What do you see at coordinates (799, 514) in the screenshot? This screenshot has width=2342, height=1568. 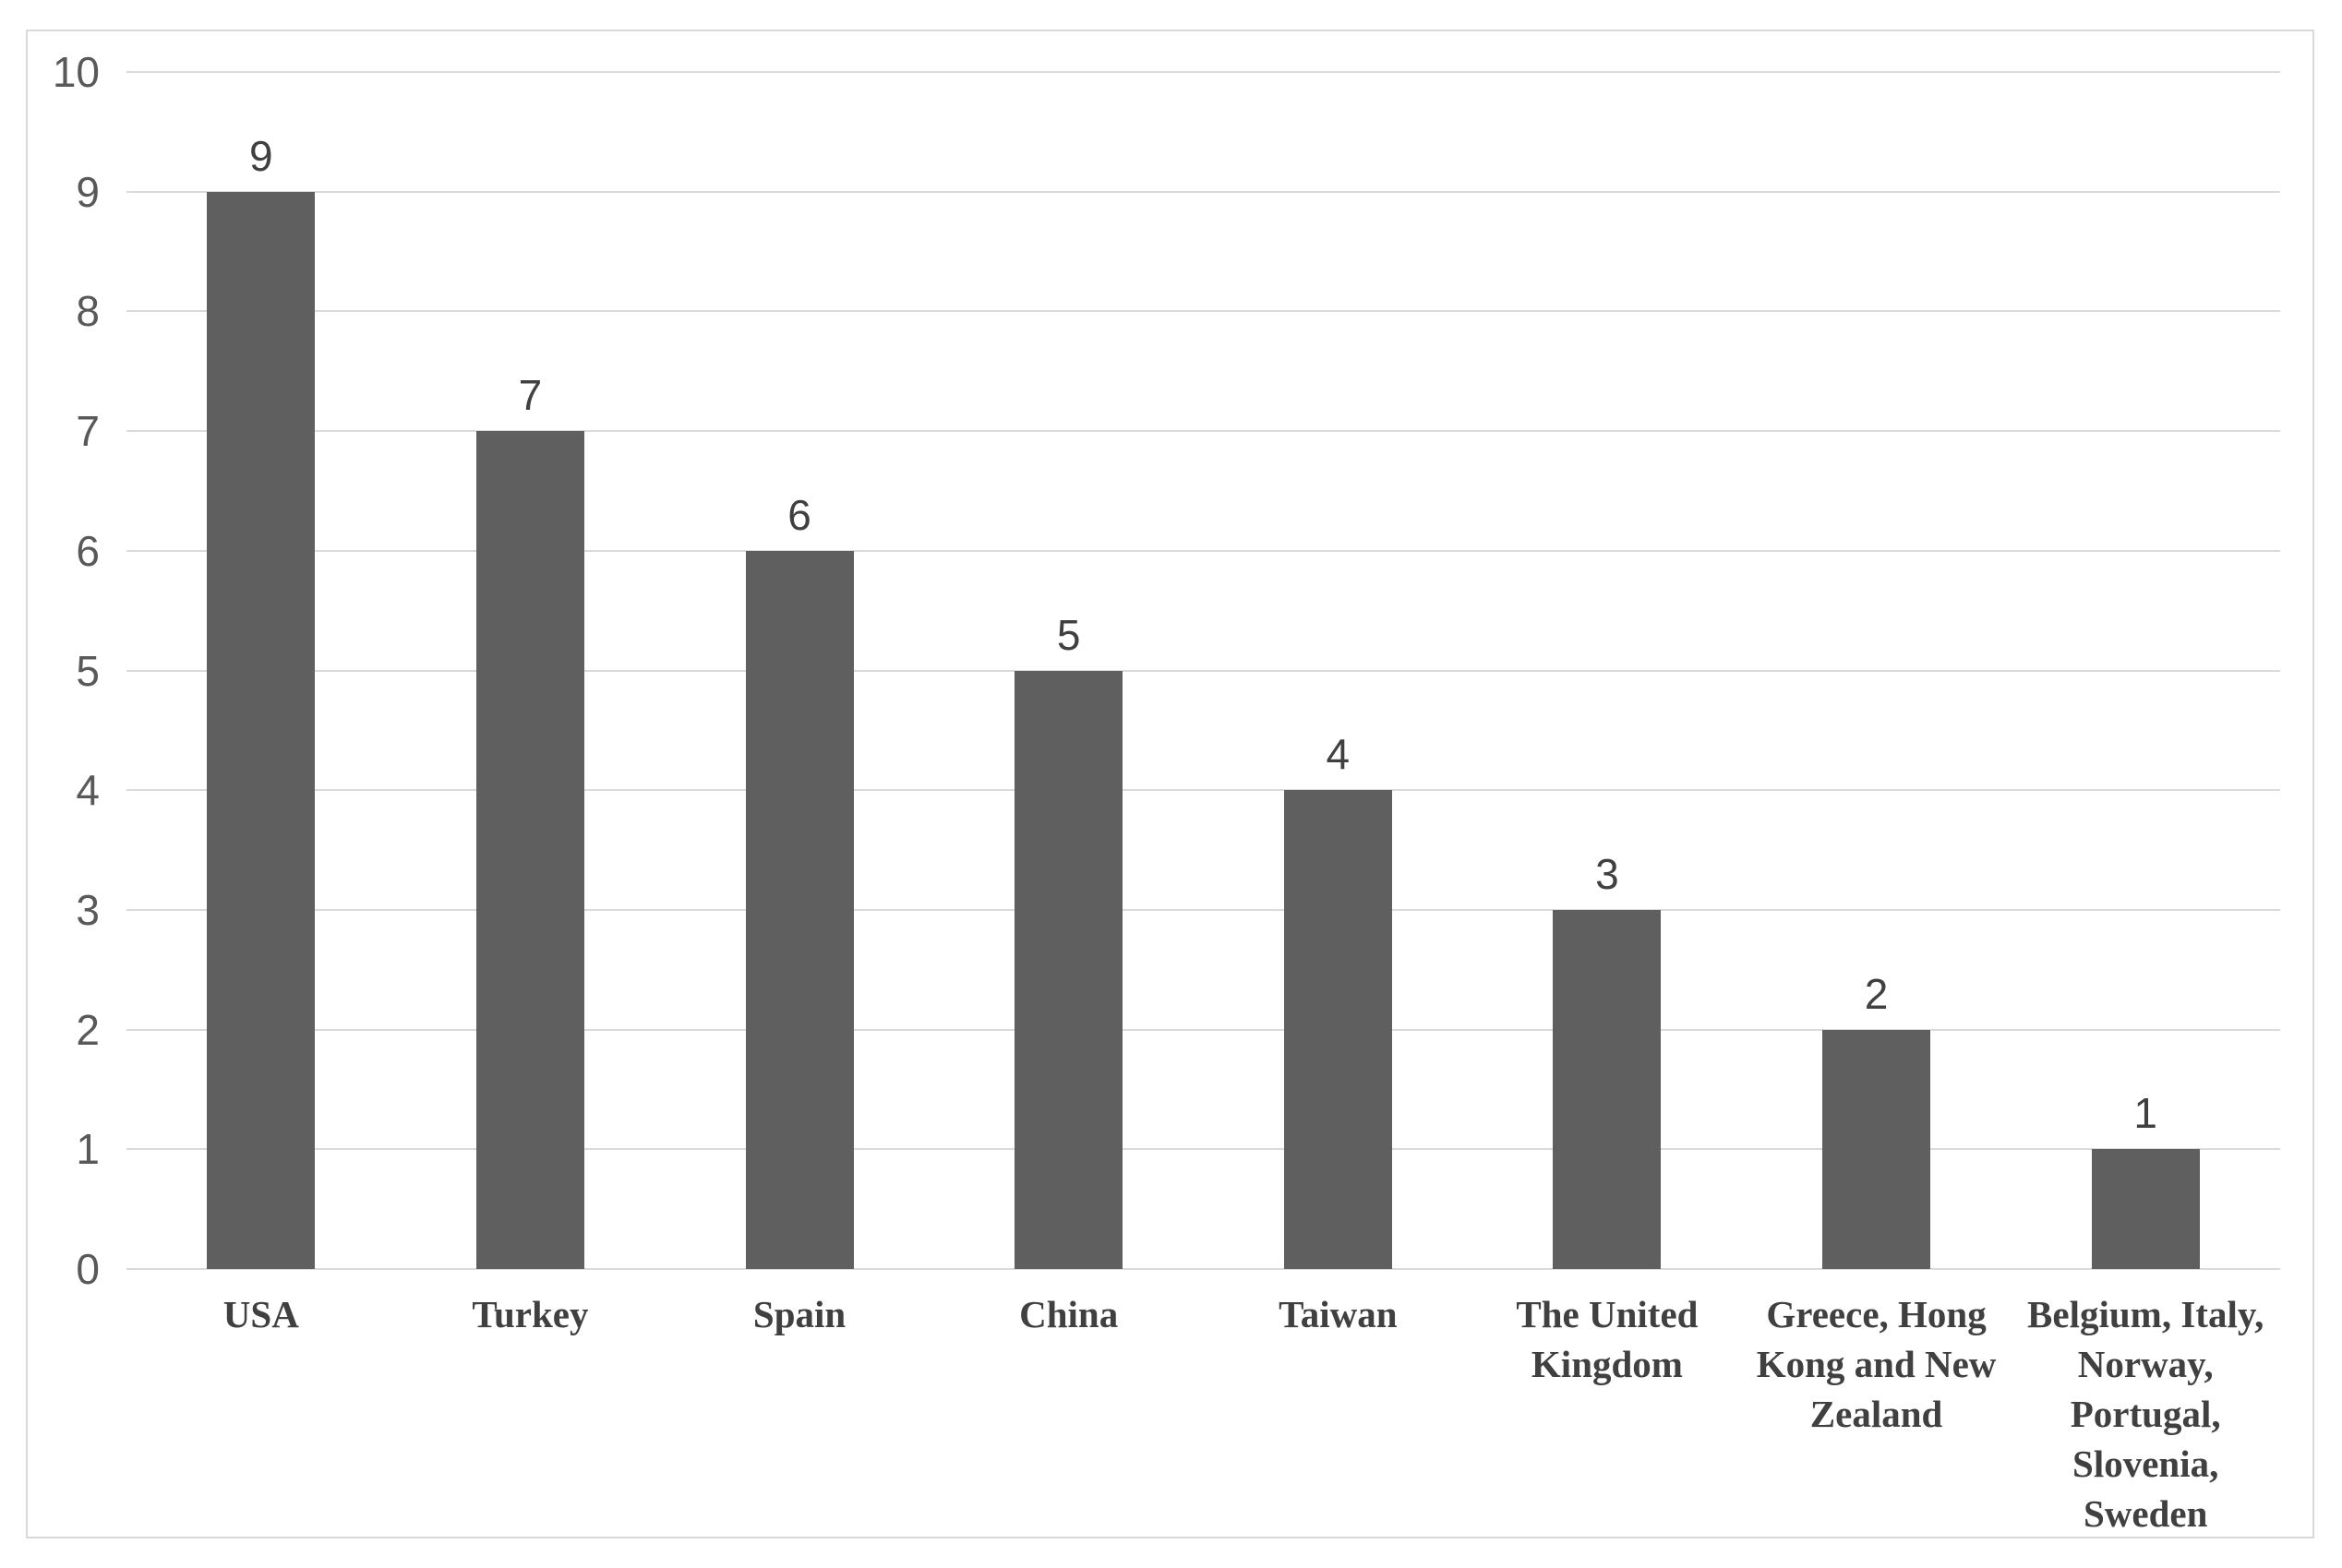 I see `bar-value-label: 6` at bounding box center [799, 514].